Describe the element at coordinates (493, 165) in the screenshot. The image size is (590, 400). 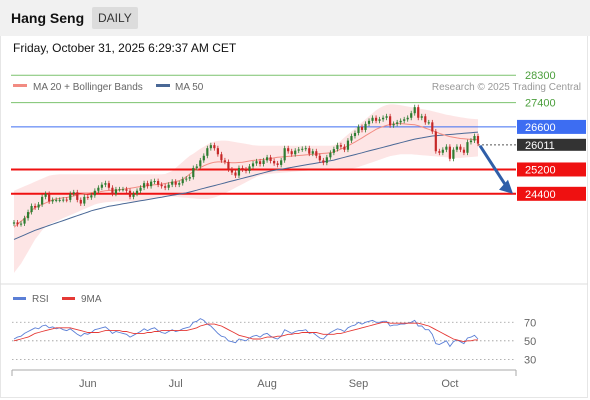
I see `forecast-arrow-shaft` at that location.